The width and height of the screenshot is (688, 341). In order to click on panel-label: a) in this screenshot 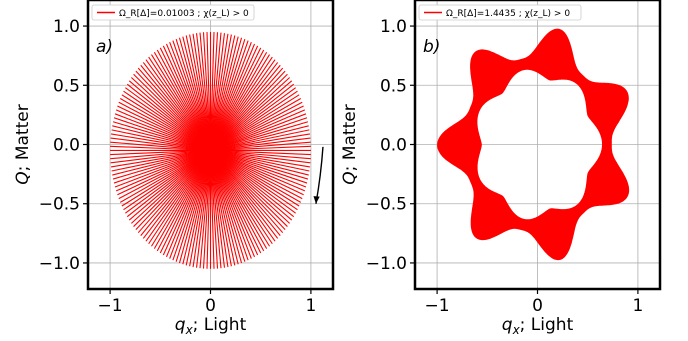, I will do `click(104, 47)`.